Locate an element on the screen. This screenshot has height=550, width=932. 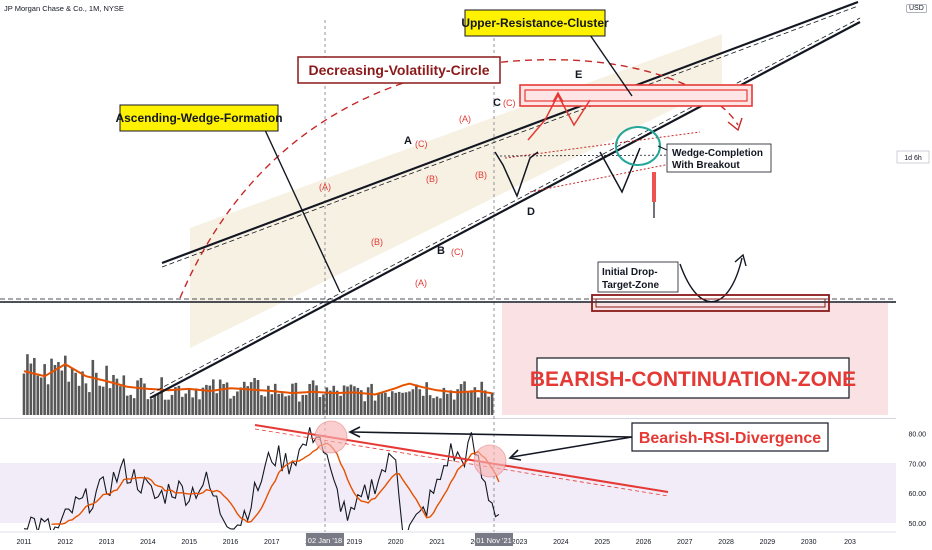
year-tick-label: 2012 is located at coordinates (66, 542).